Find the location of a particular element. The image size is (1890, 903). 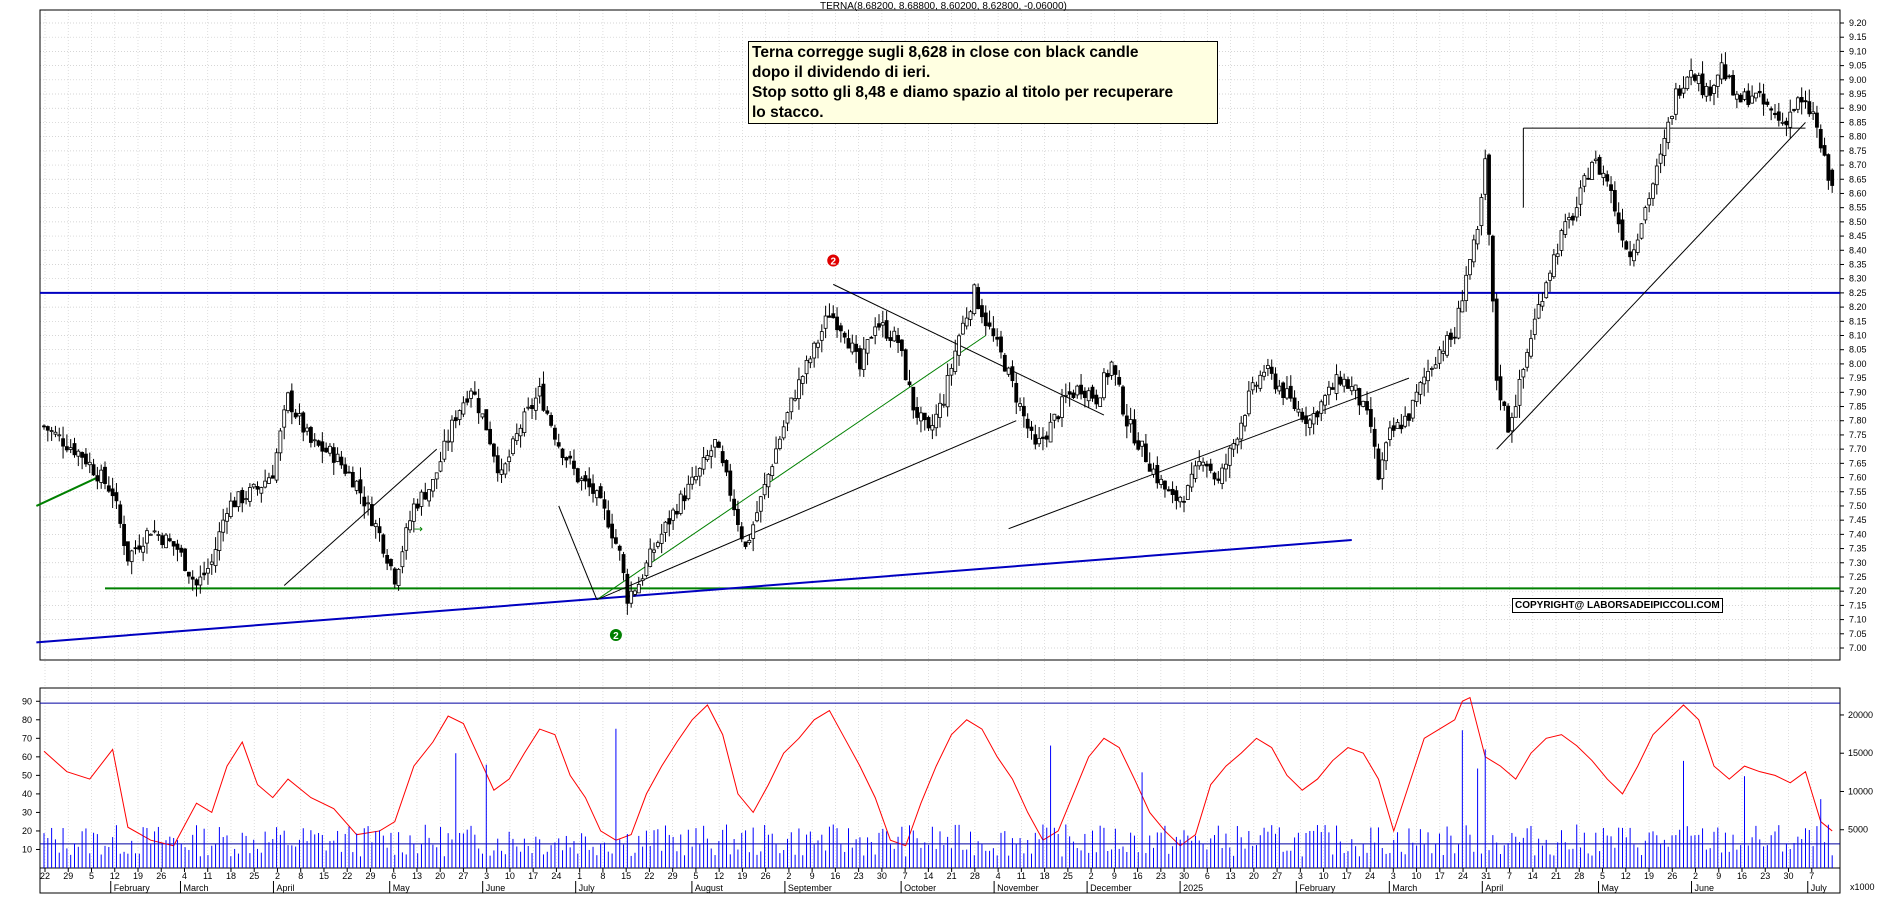

date-tick-label: 22 is located at coordinates (347, 876).